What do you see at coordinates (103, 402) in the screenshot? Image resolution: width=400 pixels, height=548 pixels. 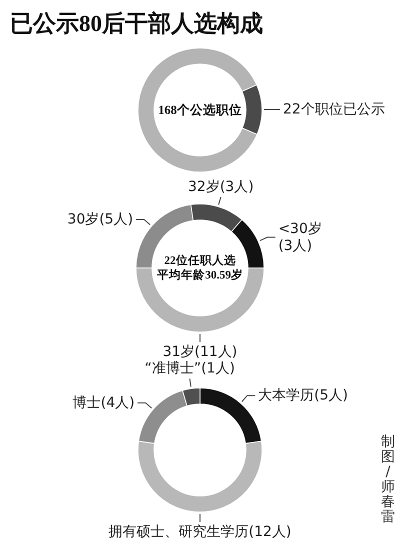 I see `slice-label: 博士(4人)` at bounding box center [103, 402].